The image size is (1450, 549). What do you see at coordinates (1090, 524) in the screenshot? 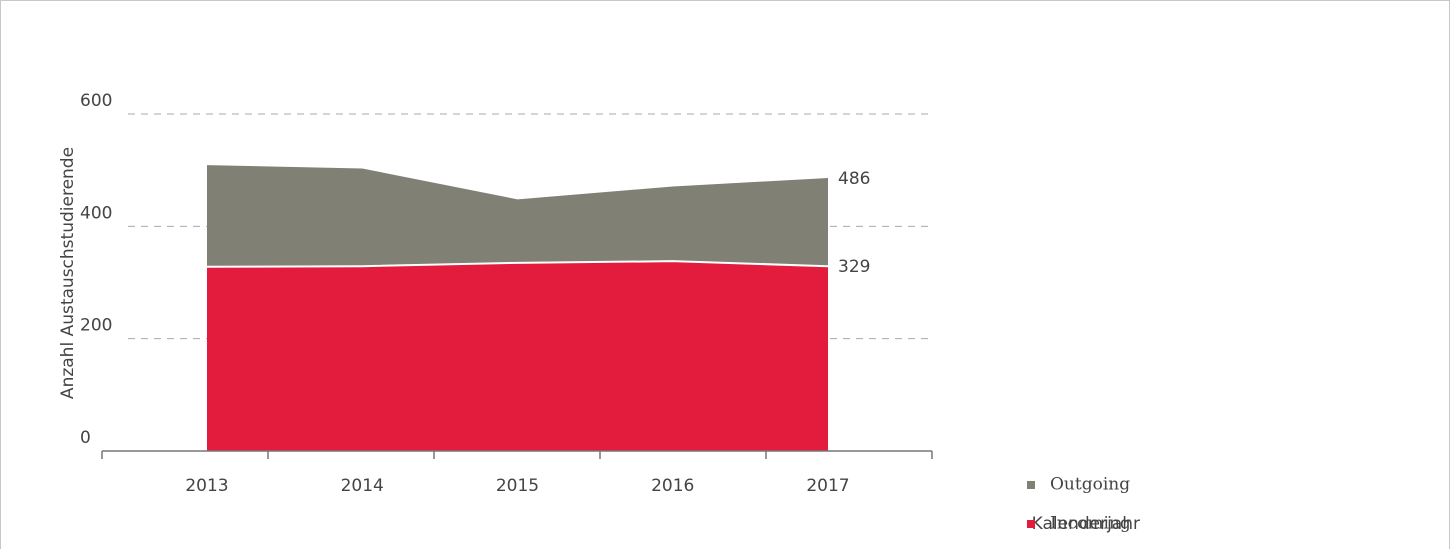
I see `legend-label: Incoming` at bounding box center [1090, 524].